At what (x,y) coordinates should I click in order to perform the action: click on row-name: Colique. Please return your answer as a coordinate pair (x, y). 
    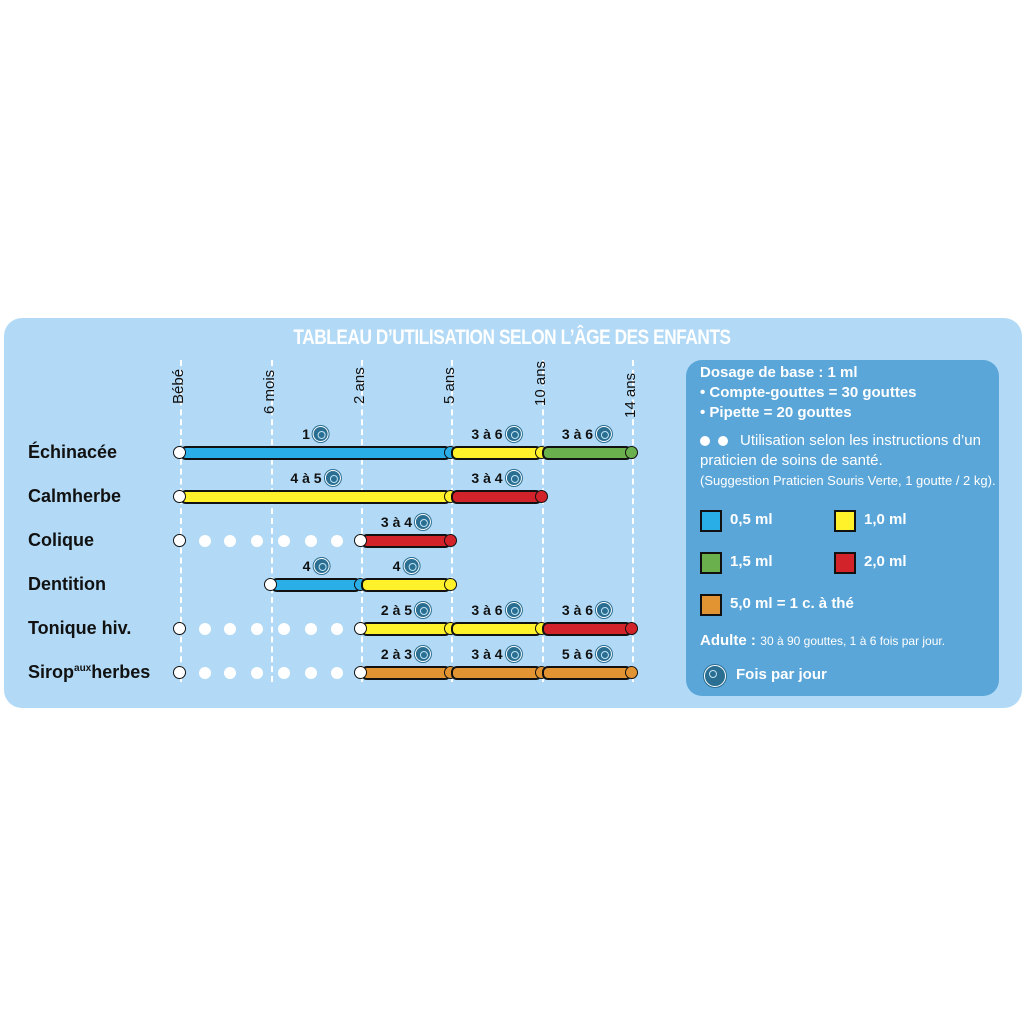
    Looking at the image, I should click on (61, 540).